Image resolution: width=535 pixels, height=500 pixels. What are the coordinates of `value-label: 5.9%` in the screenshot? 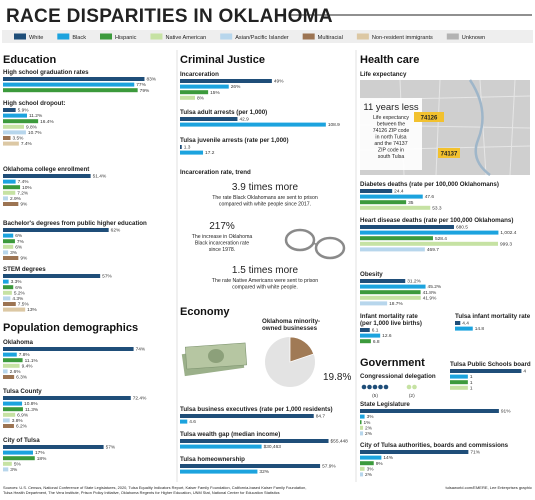 It's located at (24, 111).